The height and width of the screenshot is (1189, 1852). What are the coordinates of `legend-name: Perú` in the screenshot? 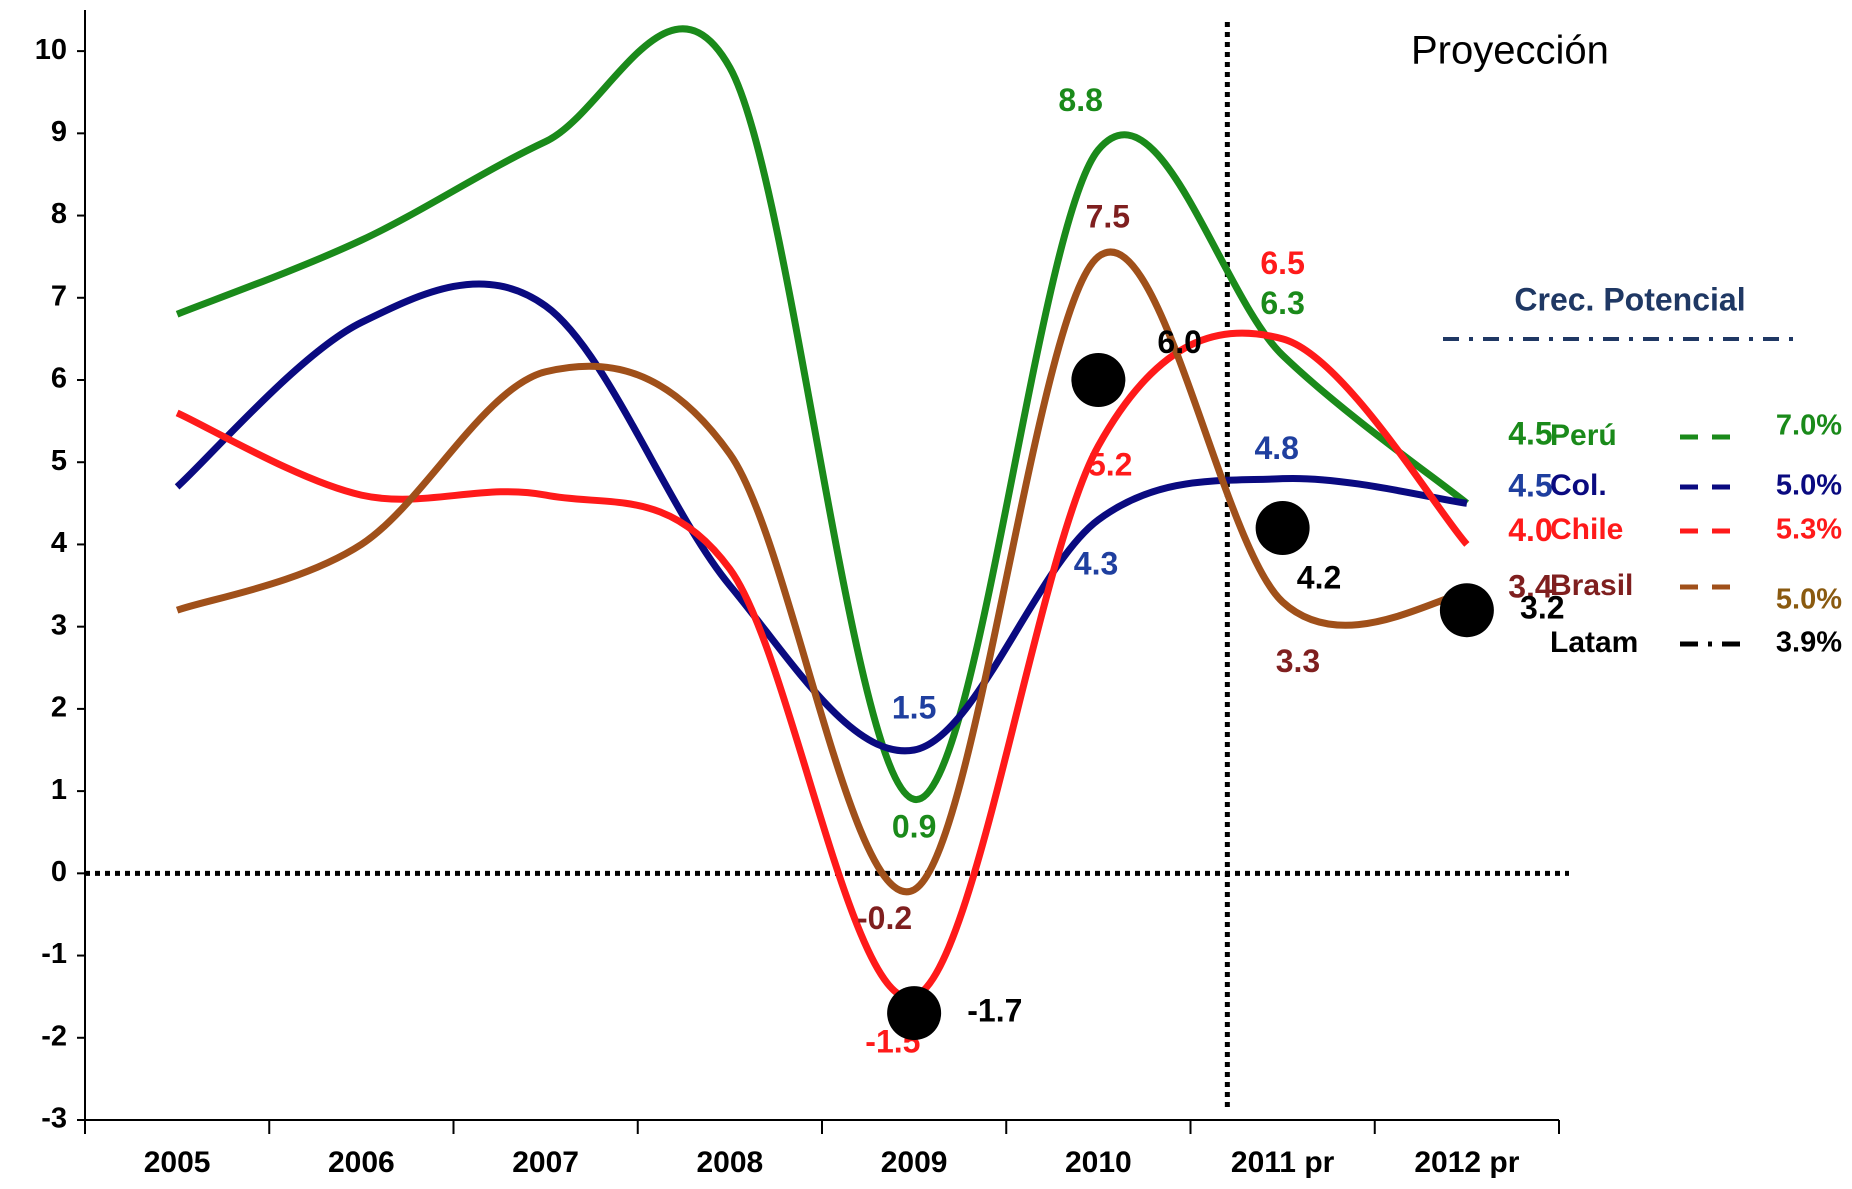 It's located at (1583, 435).